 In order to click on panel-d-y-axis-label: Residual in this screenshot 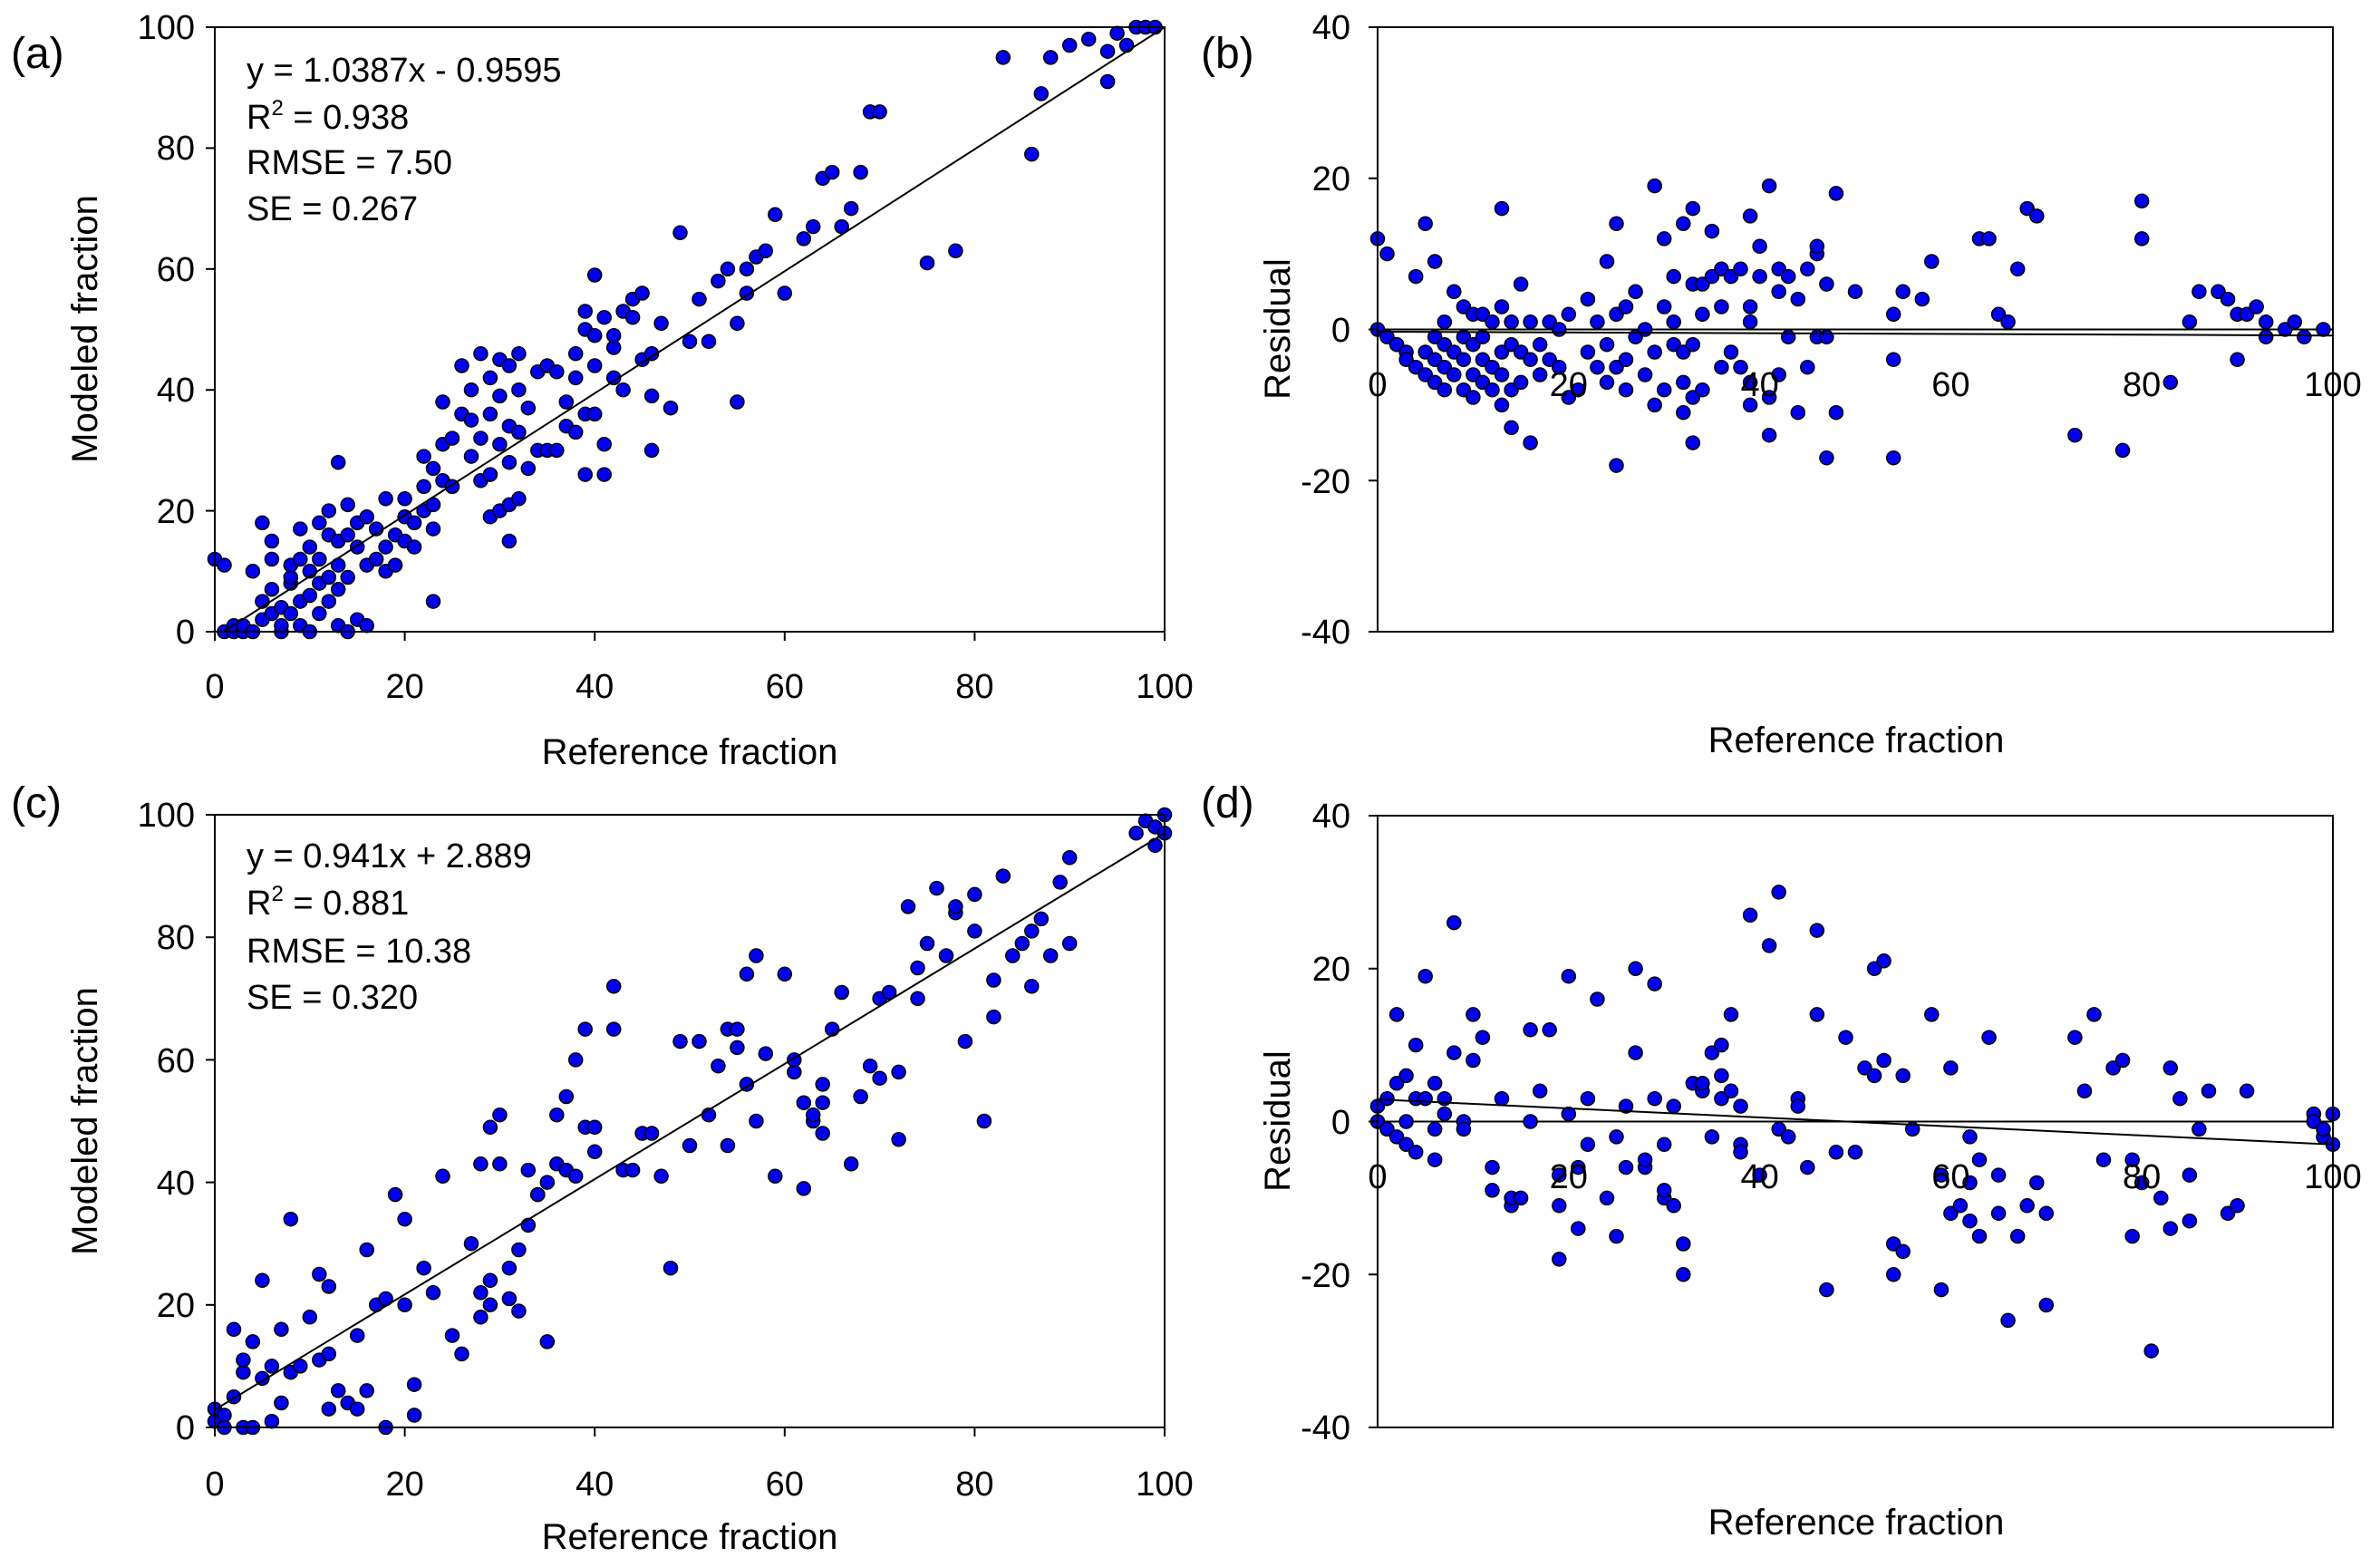, I will do `click(1278, 1121)`.